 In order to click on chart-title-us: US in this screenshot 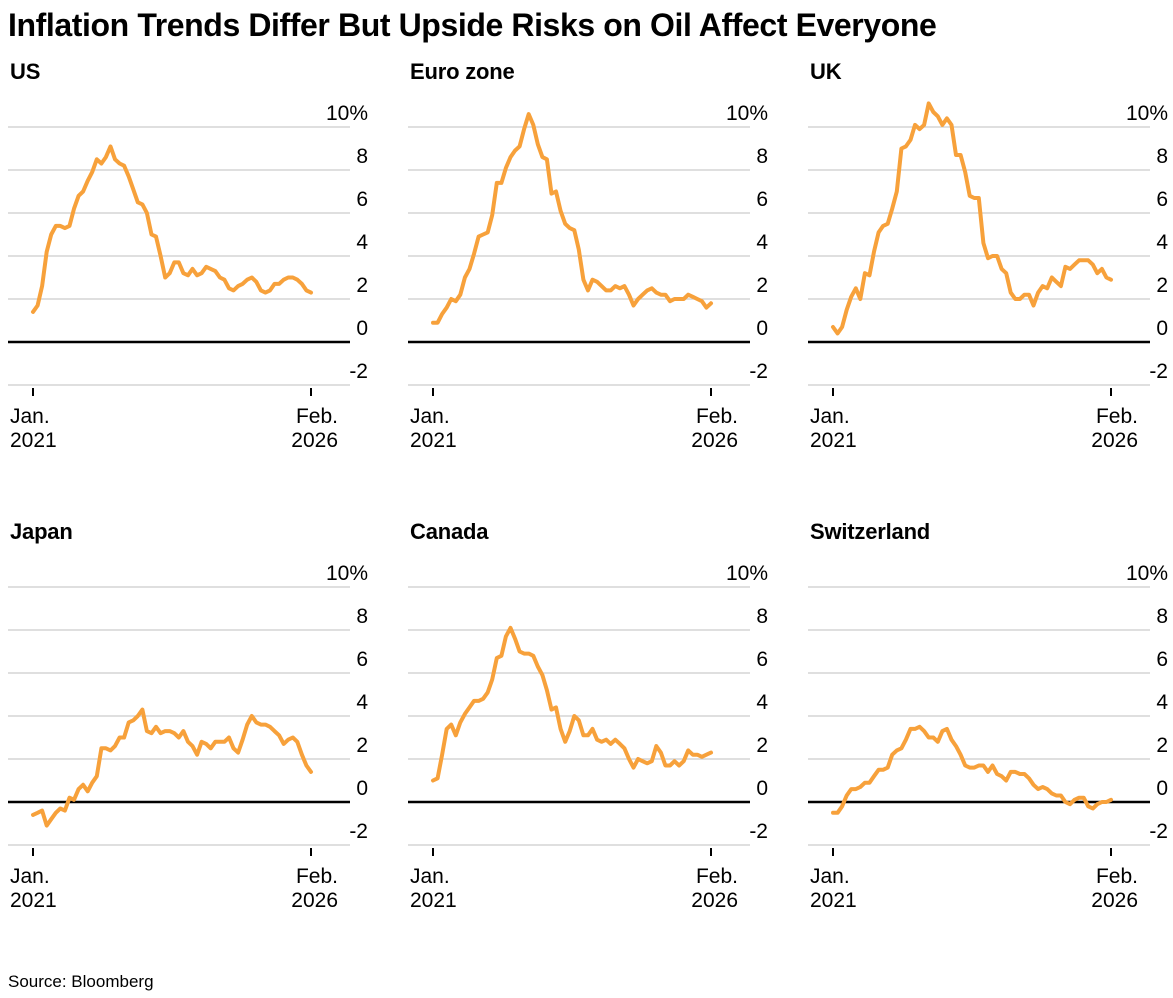, I will do `click(25, 72)`.